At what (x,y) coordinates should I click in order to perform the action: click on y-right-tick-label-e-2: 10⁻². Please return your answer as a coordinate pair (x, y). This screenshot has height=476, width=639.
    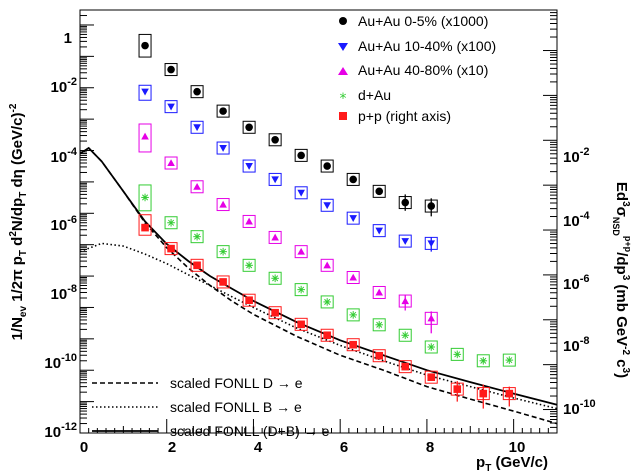
    Looking at the image, I should click on (576, 156).